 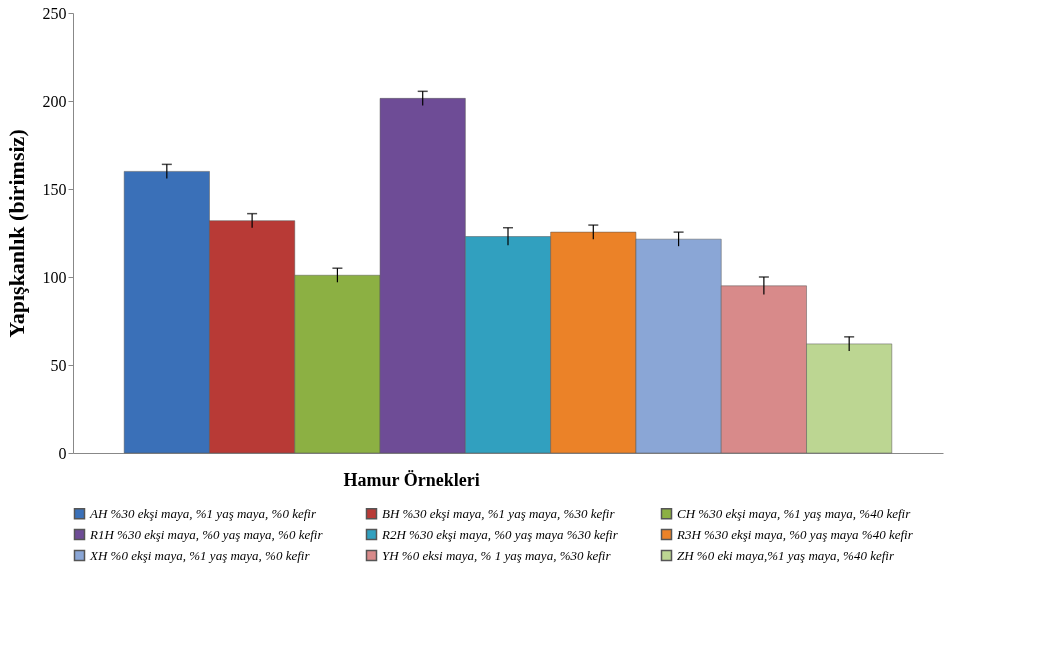 I want to click on legend-label: AH %30 ekşi maya, %1 yaş maya, %0 kefir, so click(x=203, y=513).